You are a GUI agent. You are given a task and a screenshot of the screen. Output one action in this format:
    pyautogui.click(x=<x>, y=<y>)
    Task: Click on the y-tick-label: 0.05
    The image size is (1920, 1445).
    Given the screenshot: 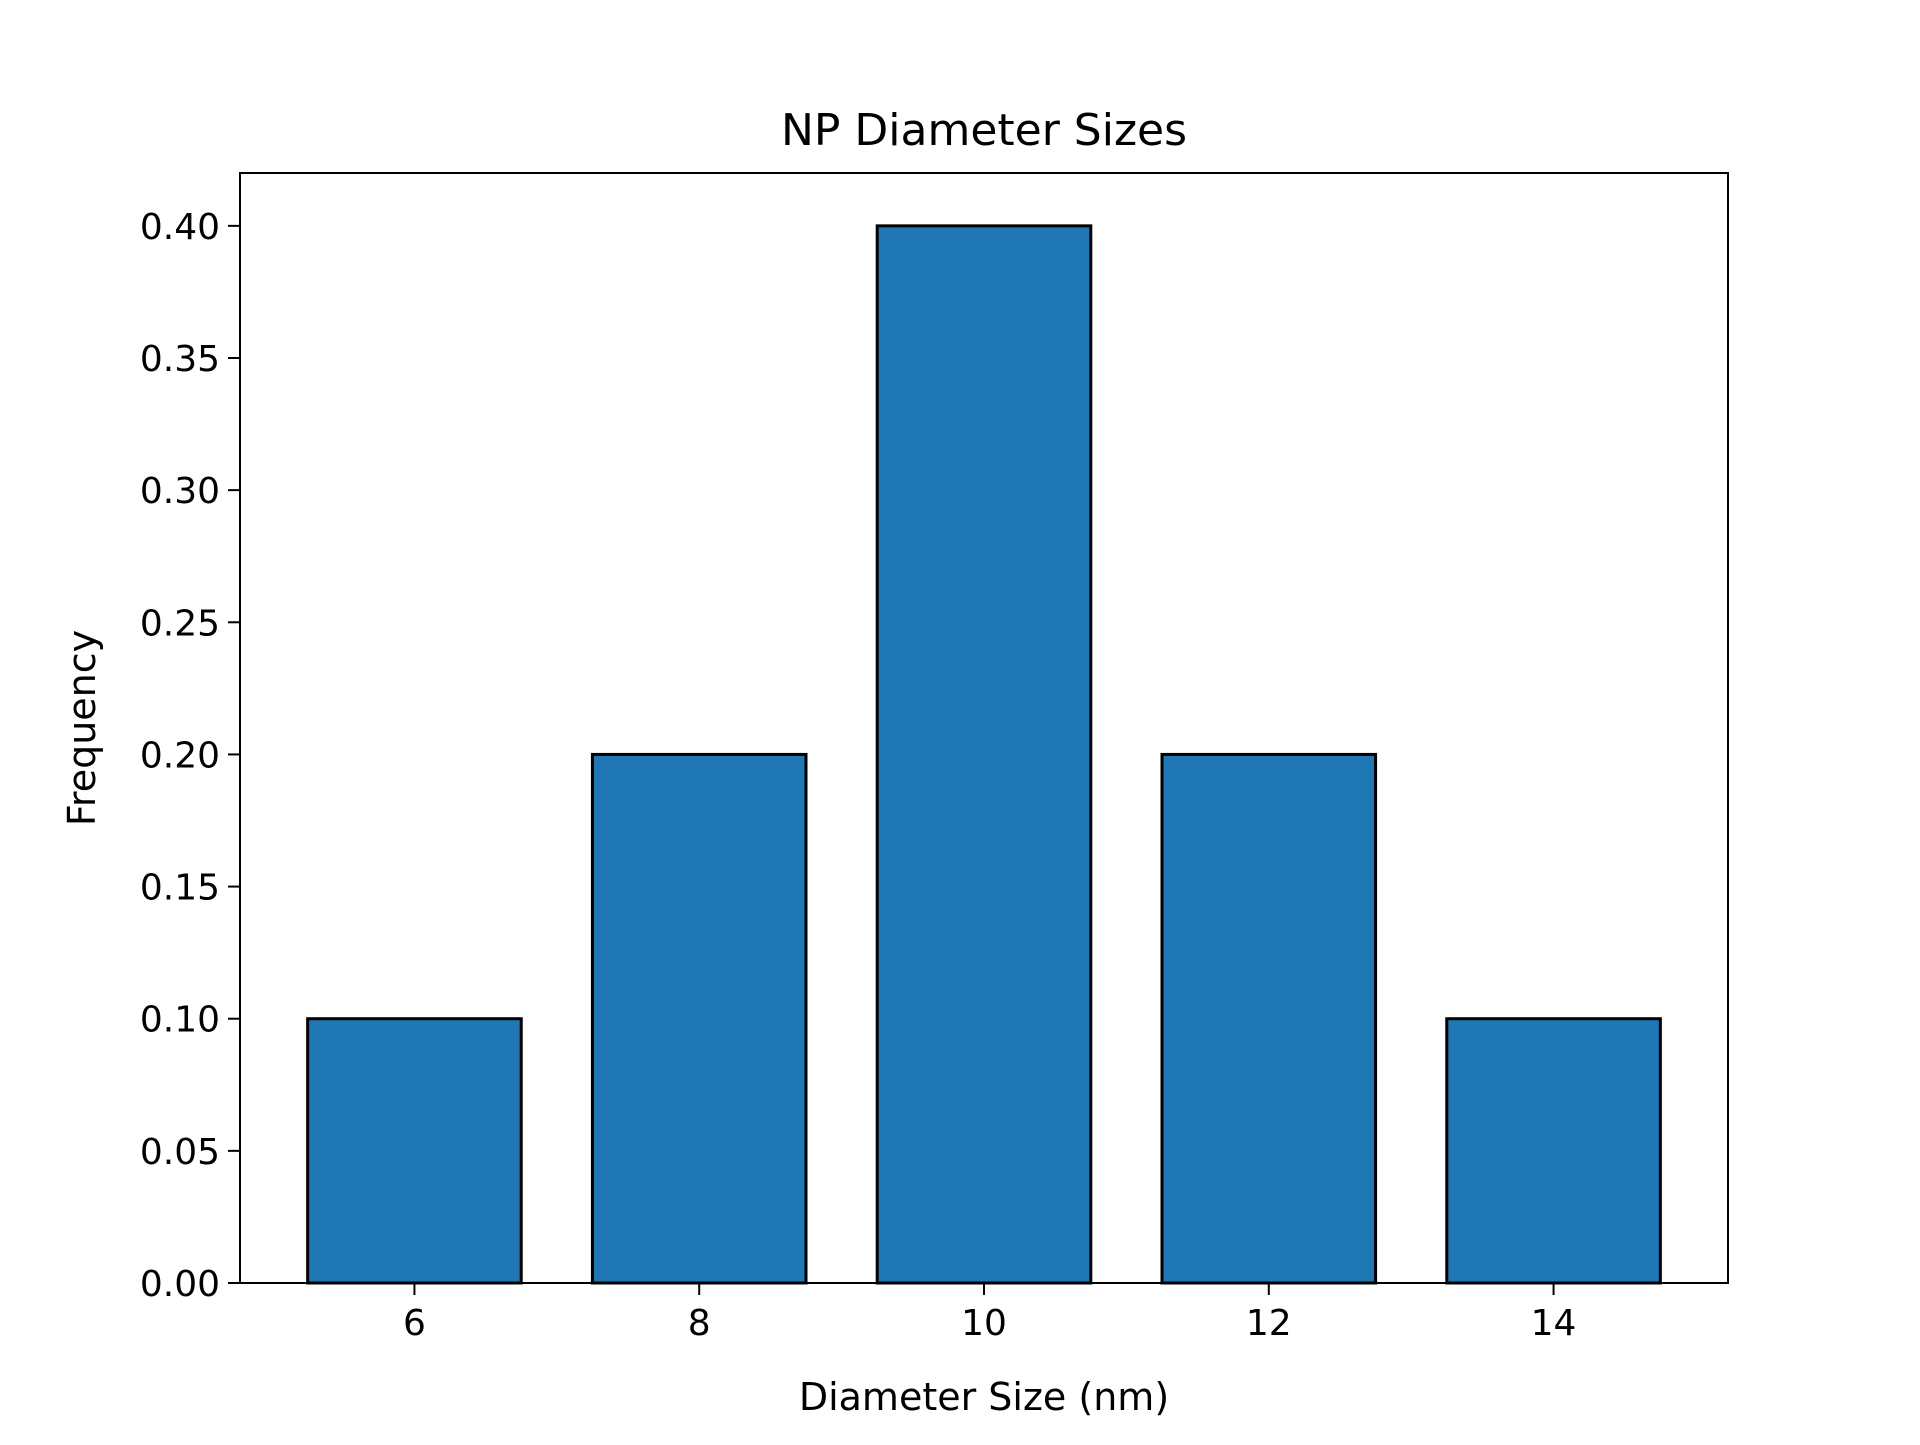 What is the action you would take?
    pyautogui.click(x=180, y=1152)
    